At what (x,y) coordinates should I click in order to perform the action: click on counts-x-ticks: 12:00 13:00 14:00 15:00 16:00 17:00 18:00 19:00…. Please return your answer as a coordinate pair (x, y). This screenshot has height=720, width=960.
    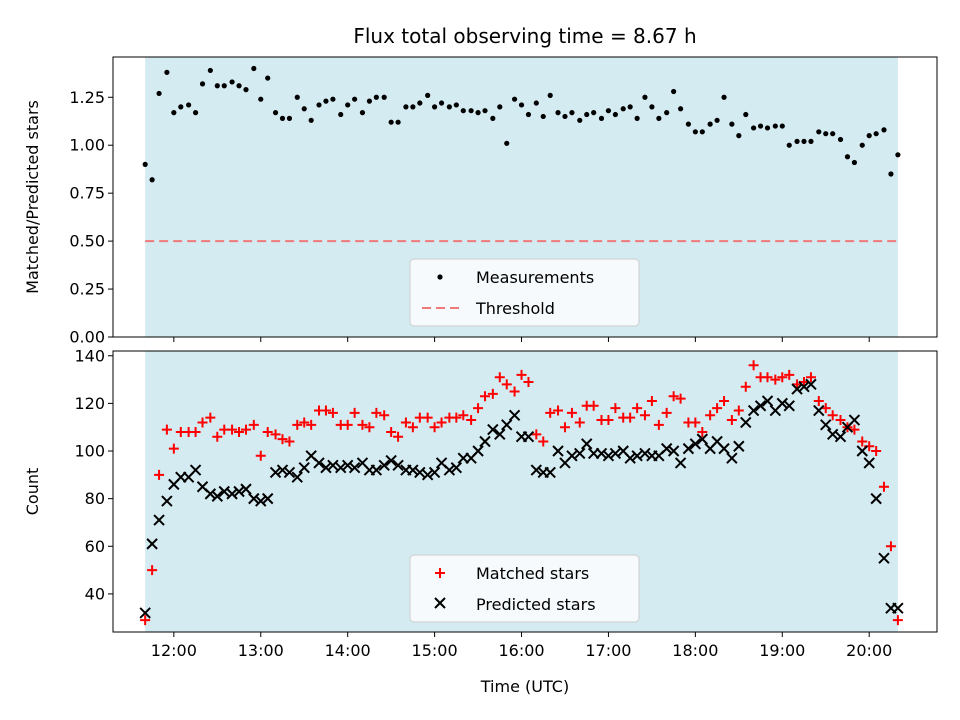
    Looking at the image, I should click on (521, 646).